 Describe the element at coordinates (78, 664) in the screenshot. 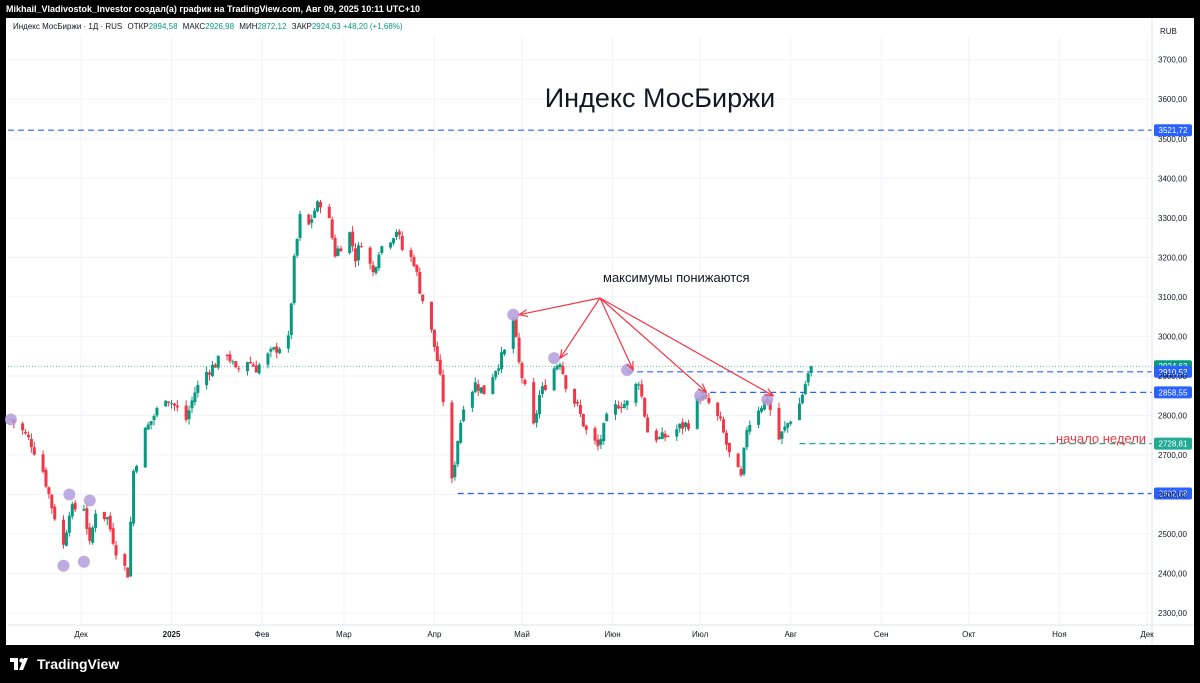

I see `brand-name: TradingView` at that location.